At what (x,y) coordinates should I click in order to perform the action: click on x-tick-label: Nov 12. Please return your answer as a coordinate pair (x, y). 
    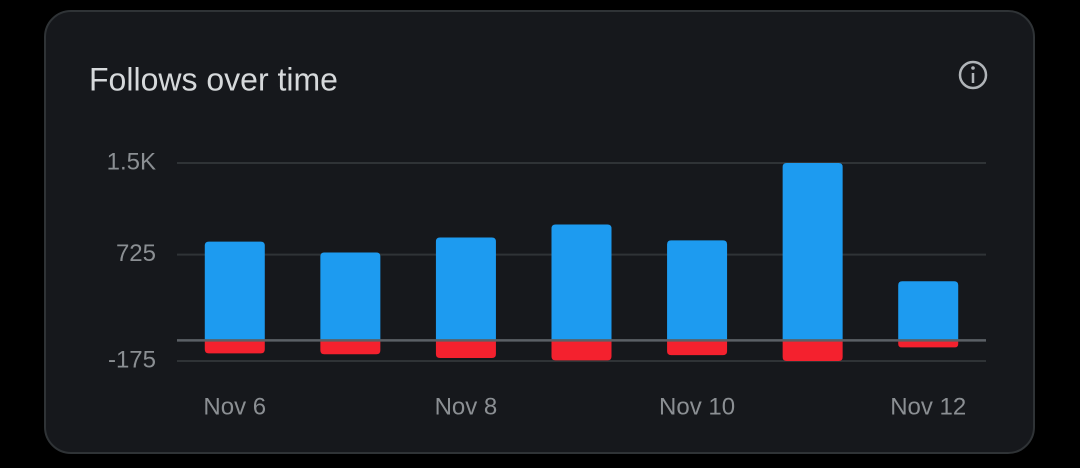
    Looking at the image, I should click on (928, 406).